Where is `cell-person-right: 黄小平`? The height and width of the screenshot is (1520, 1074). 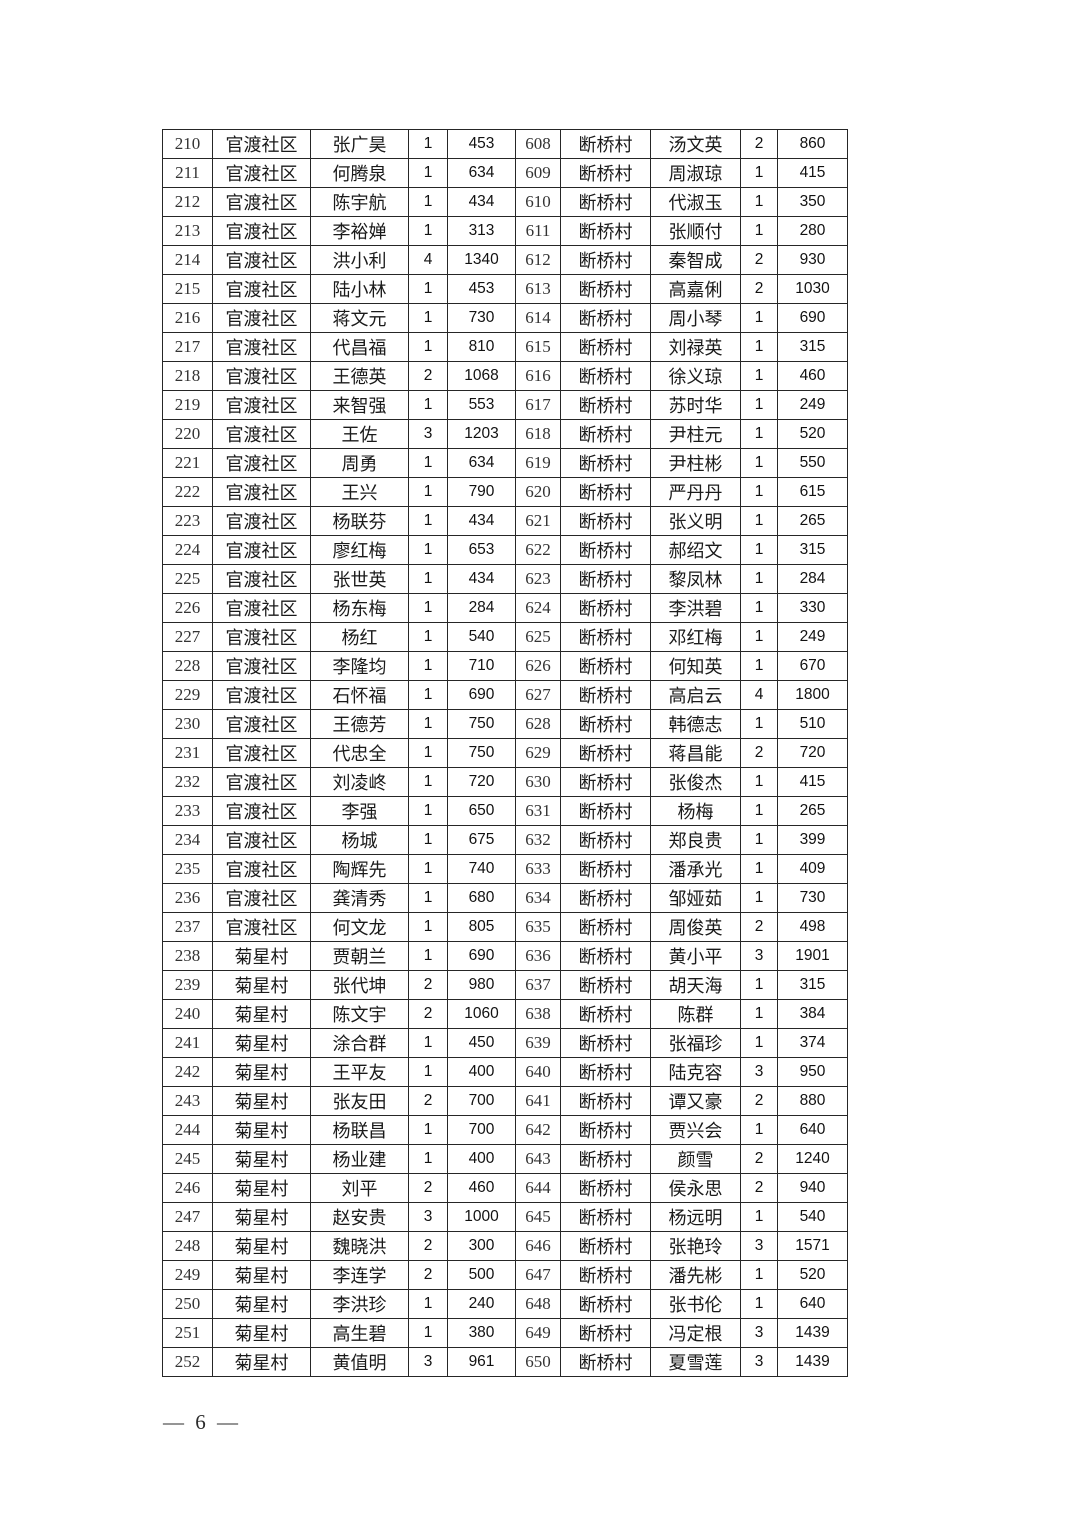
cell-person-right: 黄小平 is located at coordinates (695, 956).